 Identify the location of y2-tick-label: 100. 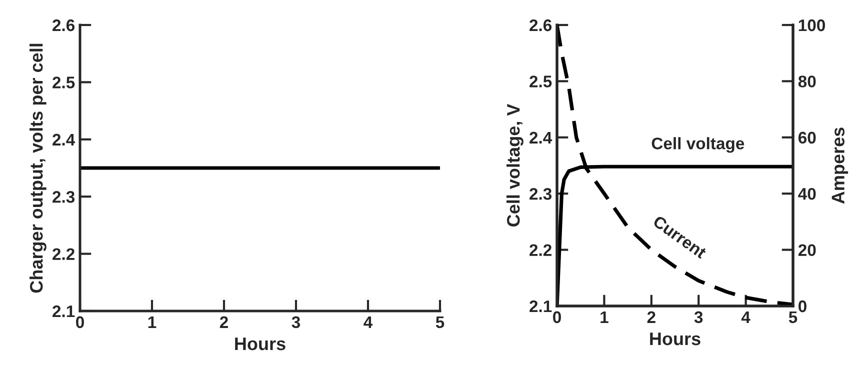
(811, 25).